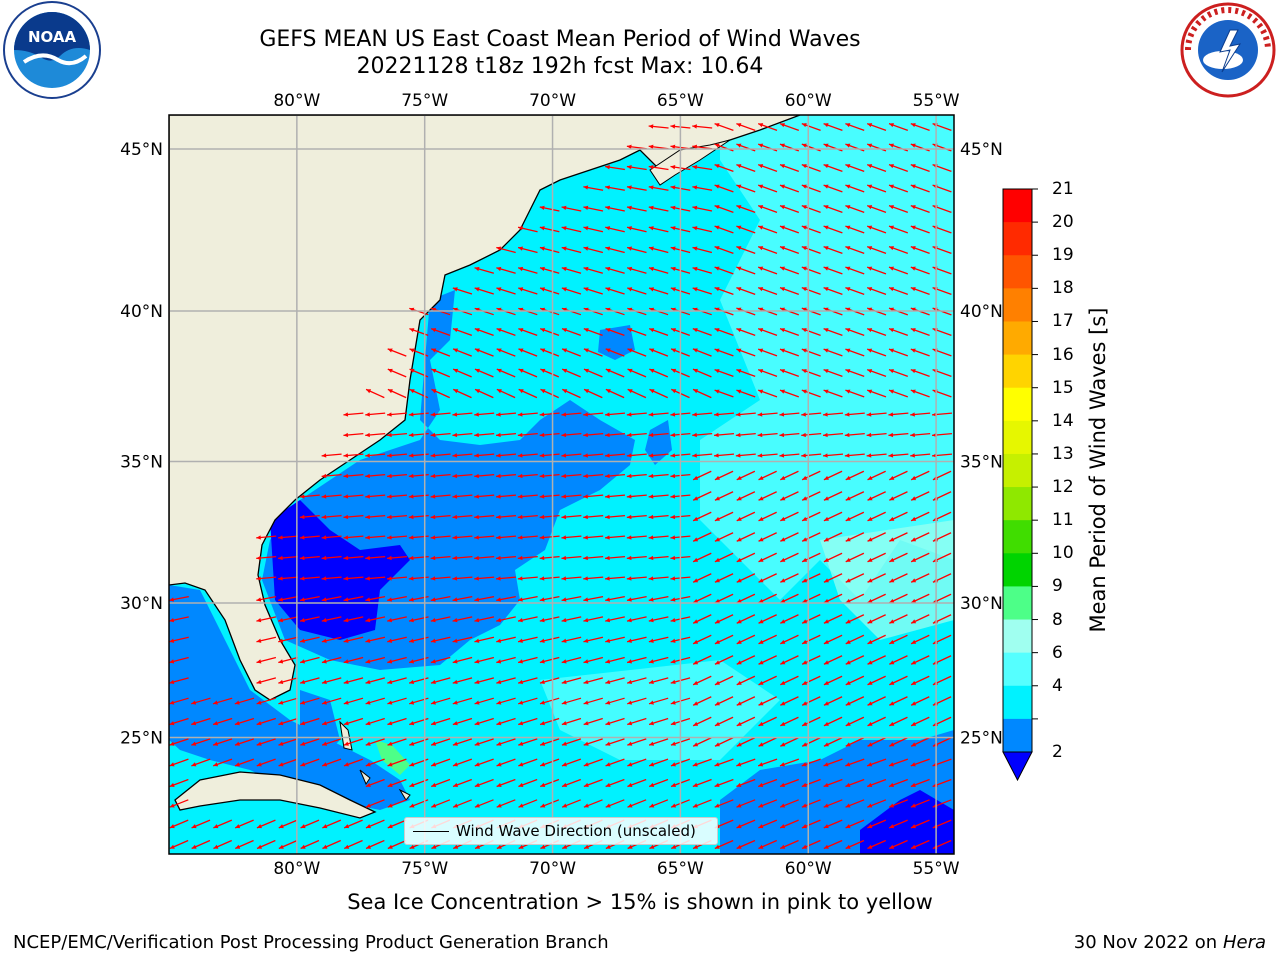 The height and width of the screenshot is (960, 1280). What do you see at coordinates (808, 101) in the screenshot?
I see `lon-tick-top: 60°W` at bounding box center [808, 101].